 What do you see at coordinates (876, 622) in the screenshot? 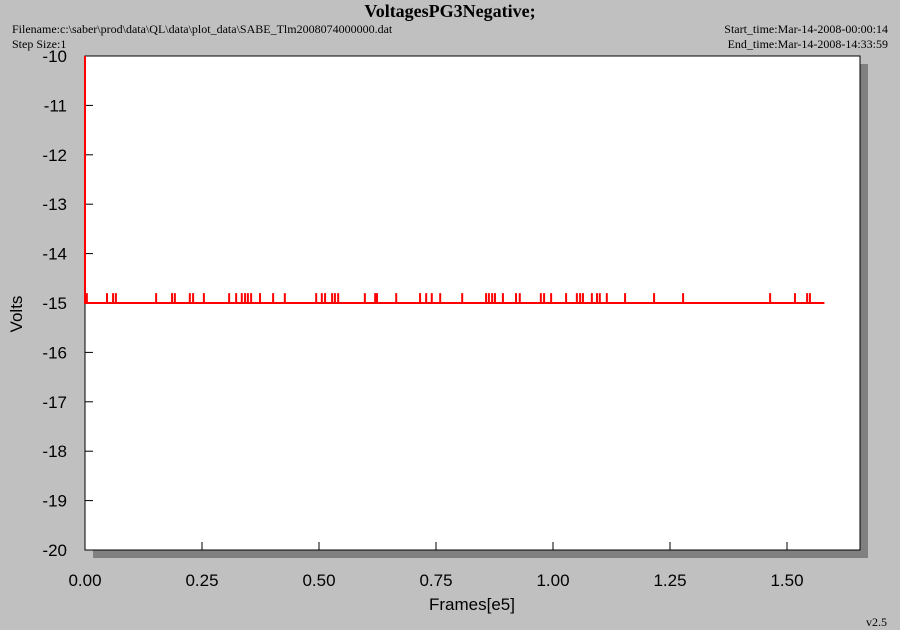
I see `version: v2.5` at bounding box center [876, 622].